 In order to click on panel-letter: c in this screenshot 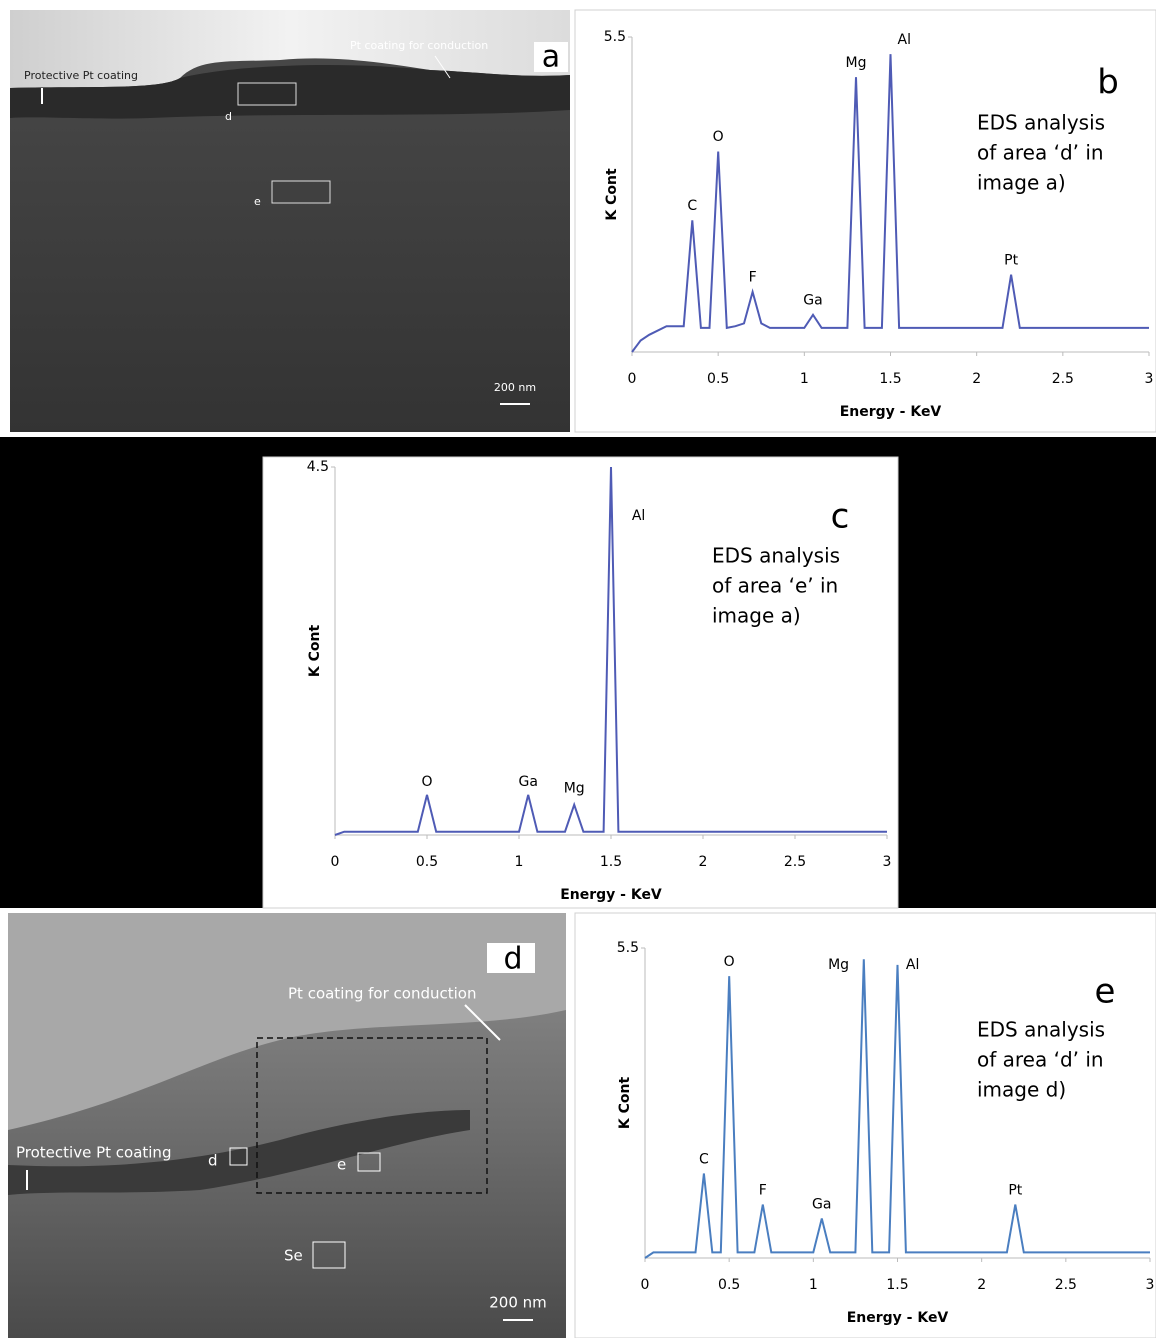, I will do `click(840, 517)`.